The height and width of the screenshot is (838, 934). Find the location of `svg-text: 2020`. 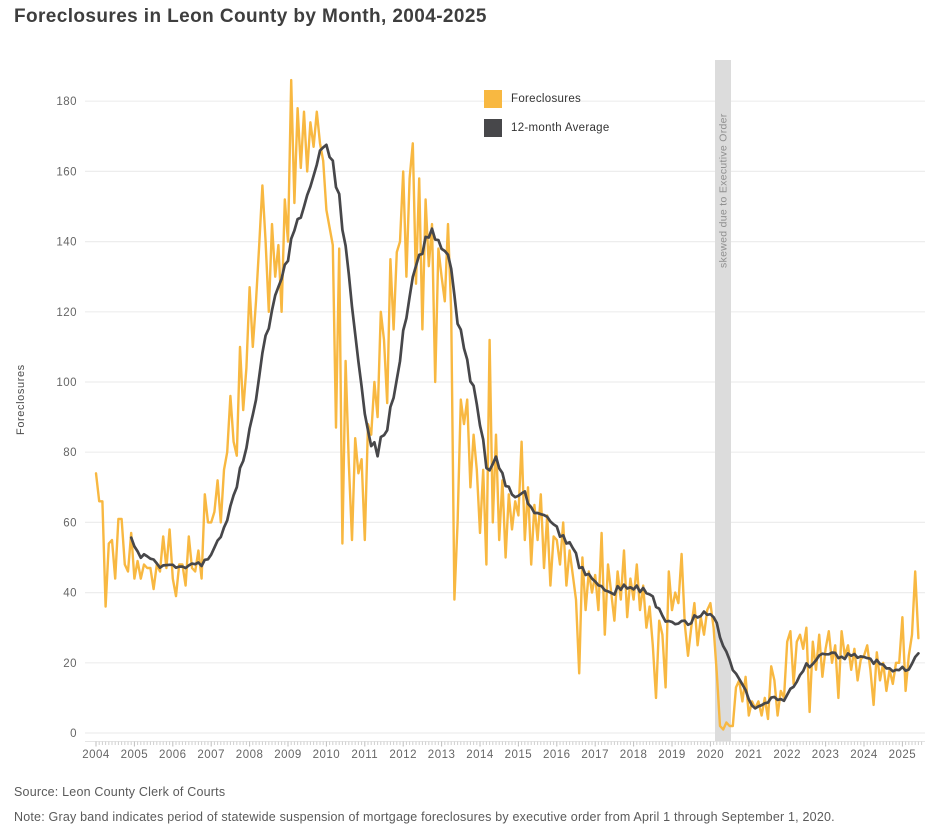

svg-text: 2020 is located at coordinates (711, 755).